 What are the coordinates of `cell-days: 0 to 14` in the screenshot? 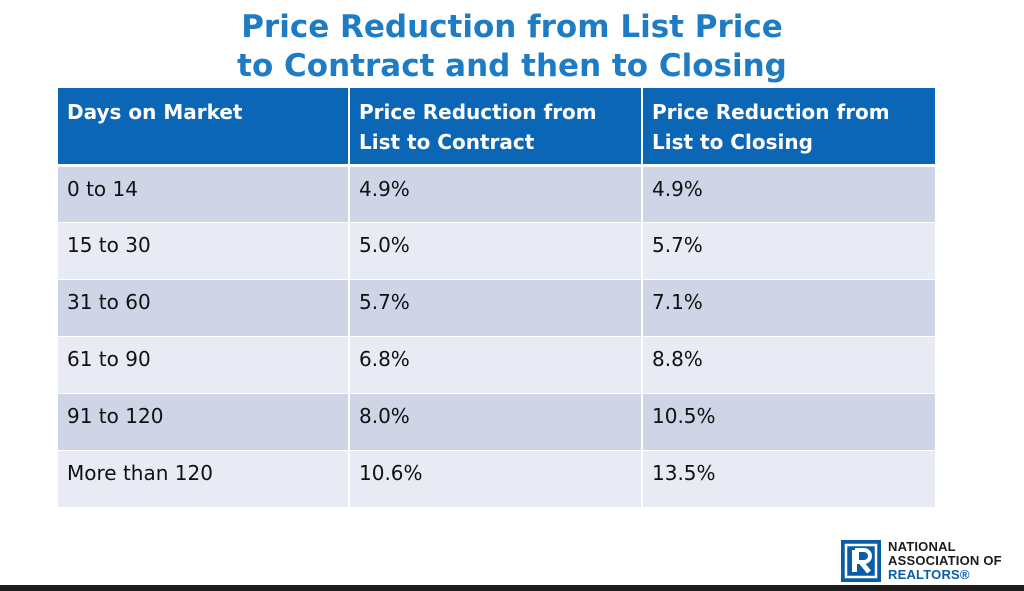 It's located at (204, 194).